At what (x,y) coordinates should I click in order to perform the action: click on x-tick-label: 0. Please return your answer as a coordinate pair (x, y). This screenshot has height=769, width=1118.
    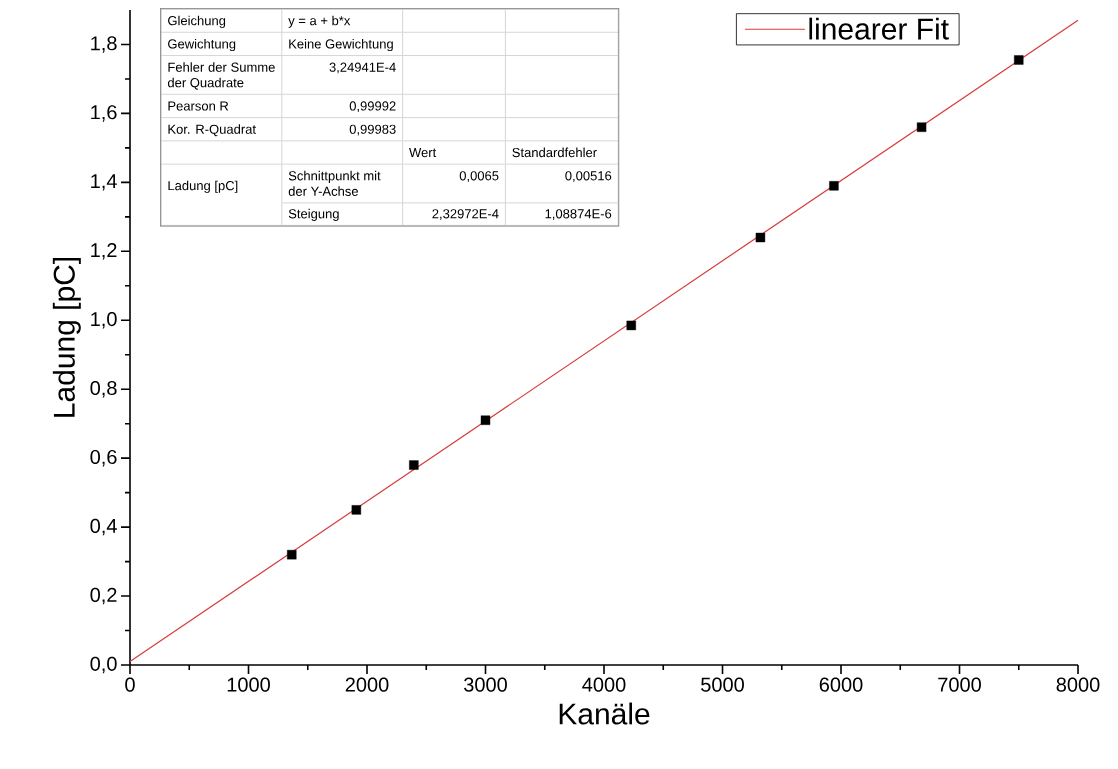
    Looking at the image, I should click on (130, 684).